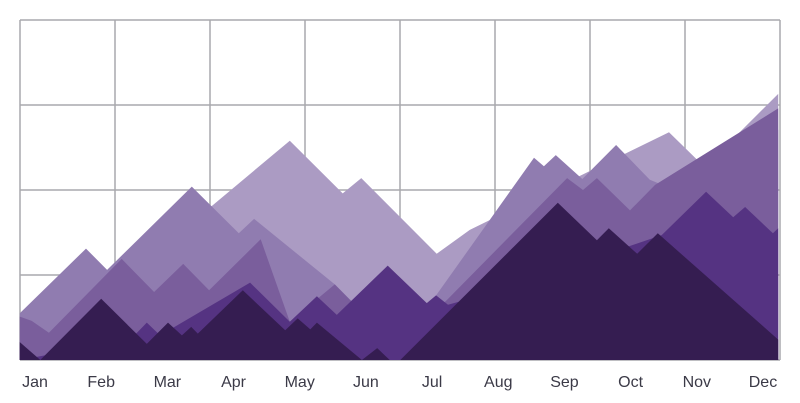 This screenshot has width=800, height=403. What do you see at coordinates (399, 382) in the screenshot?
I see `x-axis-ticks: Jan Feb Mar Apr May Jun Jul Aug Sep Oct Nov Dec` at bounding box center [399, 382].